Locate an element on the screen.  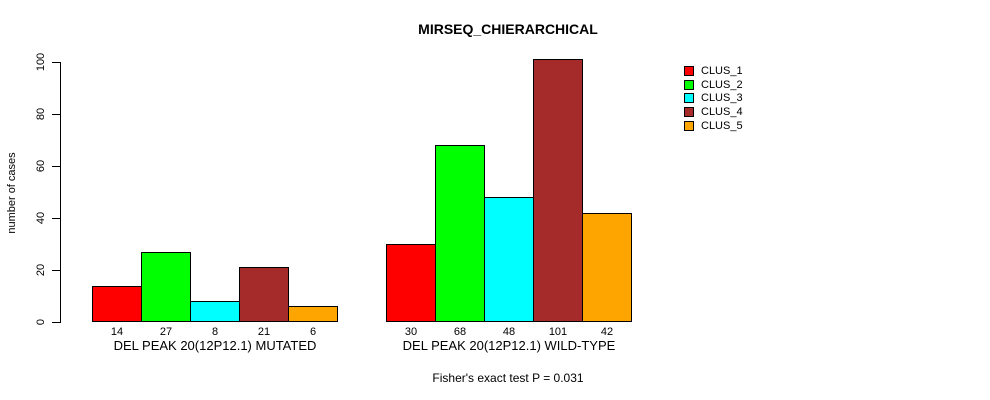
bar-value-label: 48 is located at coordinates (509, 332).